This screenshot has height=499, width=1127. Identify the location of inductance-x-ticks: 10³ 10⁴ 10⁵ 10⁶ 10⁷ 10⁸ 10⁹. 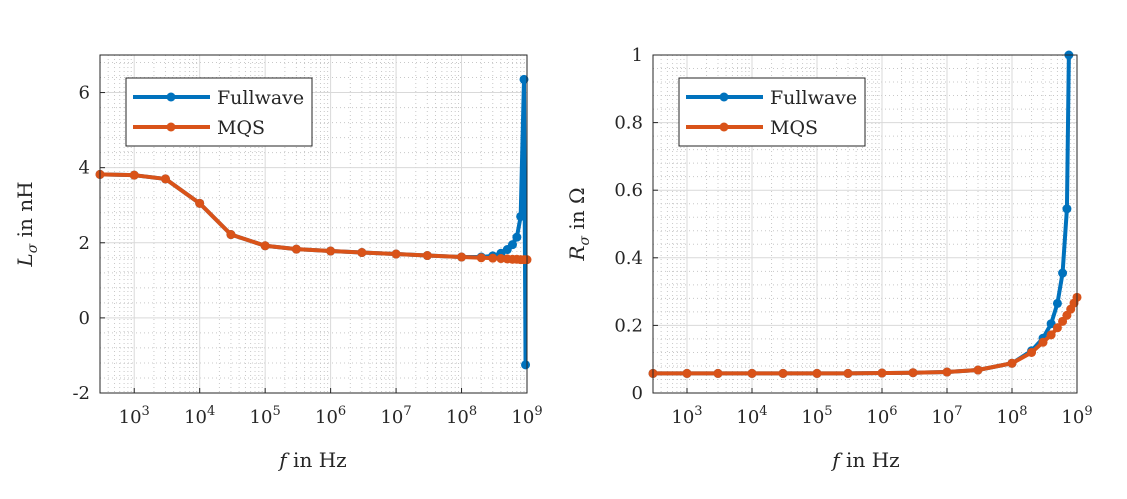
(331, 408).